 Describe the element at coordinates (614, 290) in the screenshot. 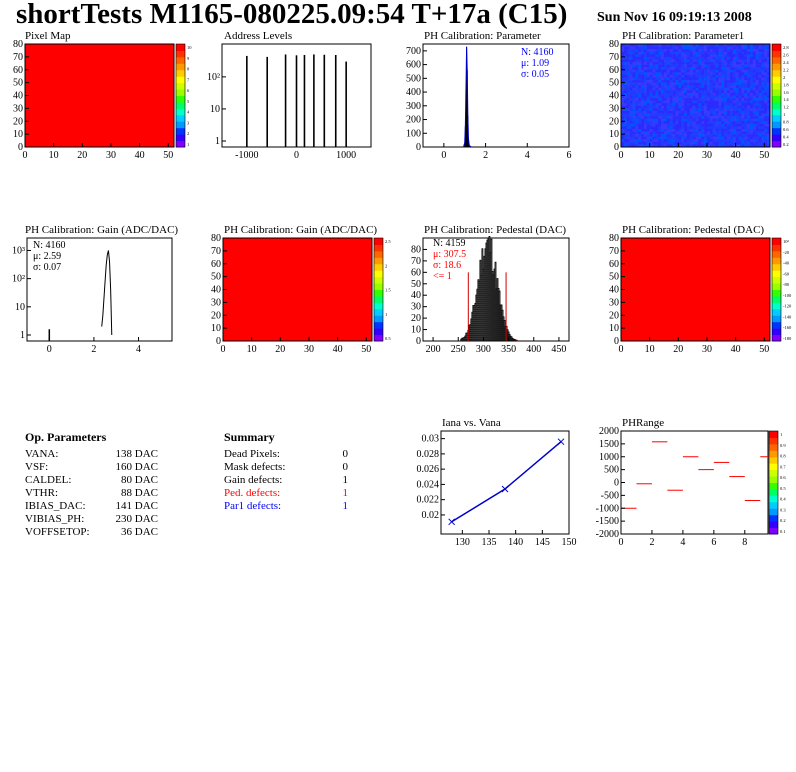

I see `pedestal-map-ytick-label: 40` at that location.